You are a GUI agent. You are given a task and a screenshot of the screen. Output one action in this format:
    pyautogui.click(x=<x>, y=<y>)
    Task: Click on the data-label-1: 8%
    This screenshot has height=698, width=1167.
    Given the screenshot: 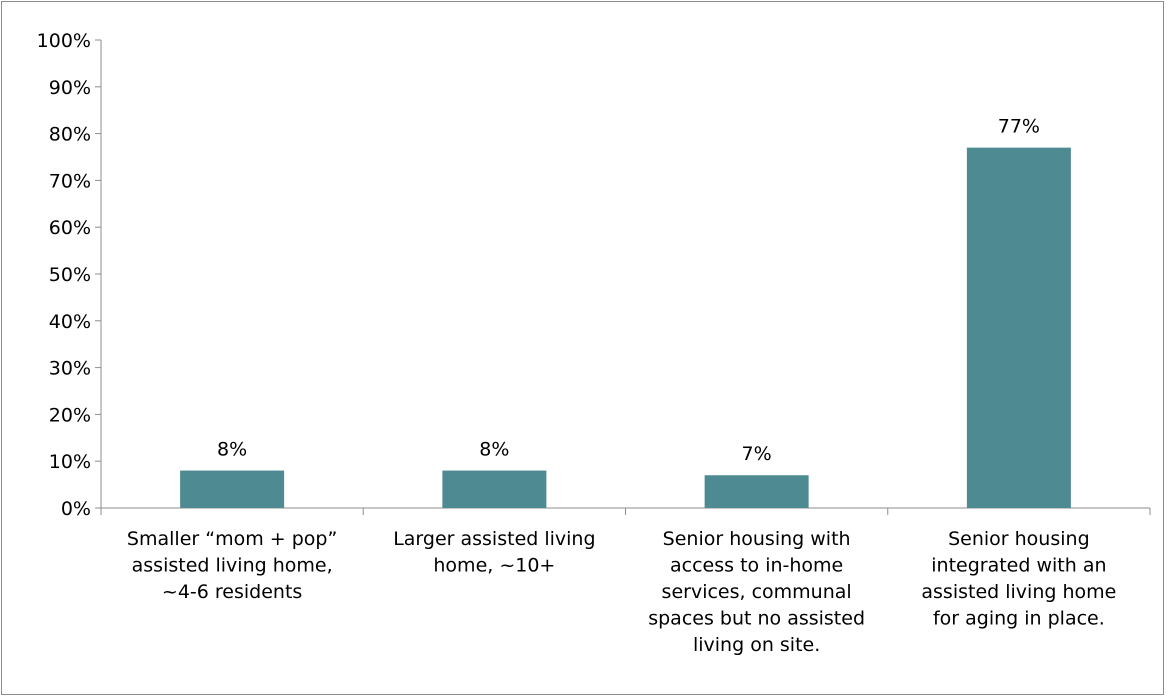 What is the action you would take?
    pyautogui.click(x=232, y=450)
    